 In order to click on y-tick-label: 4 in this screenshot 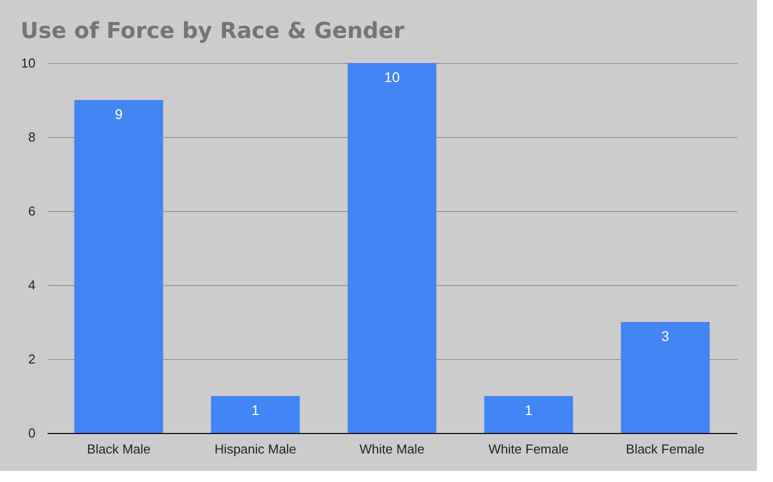, I will do `click(32, 285)`.